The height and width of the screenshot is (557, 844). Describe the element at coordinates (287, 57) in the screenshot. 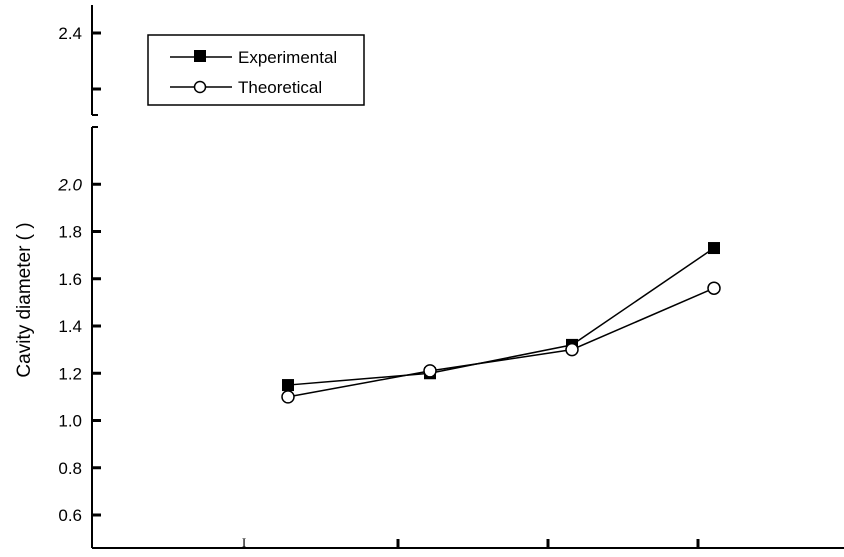

I see `legend-label-experimental: Experimental` at that location.